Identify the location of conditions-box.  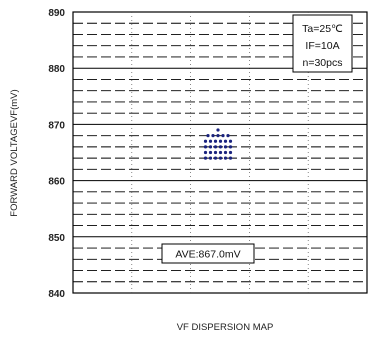
(322, 43).